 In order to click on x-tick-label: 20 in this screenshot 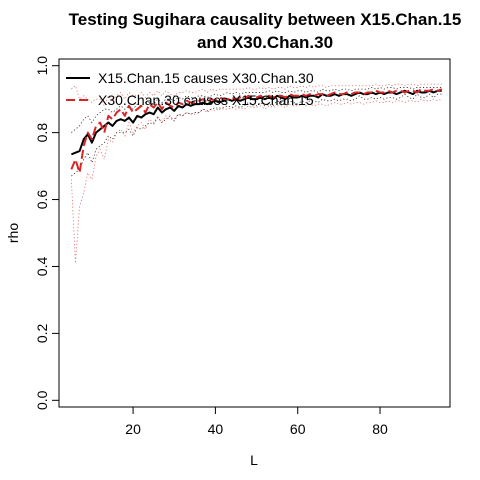, I will do `click(133, 429)`.